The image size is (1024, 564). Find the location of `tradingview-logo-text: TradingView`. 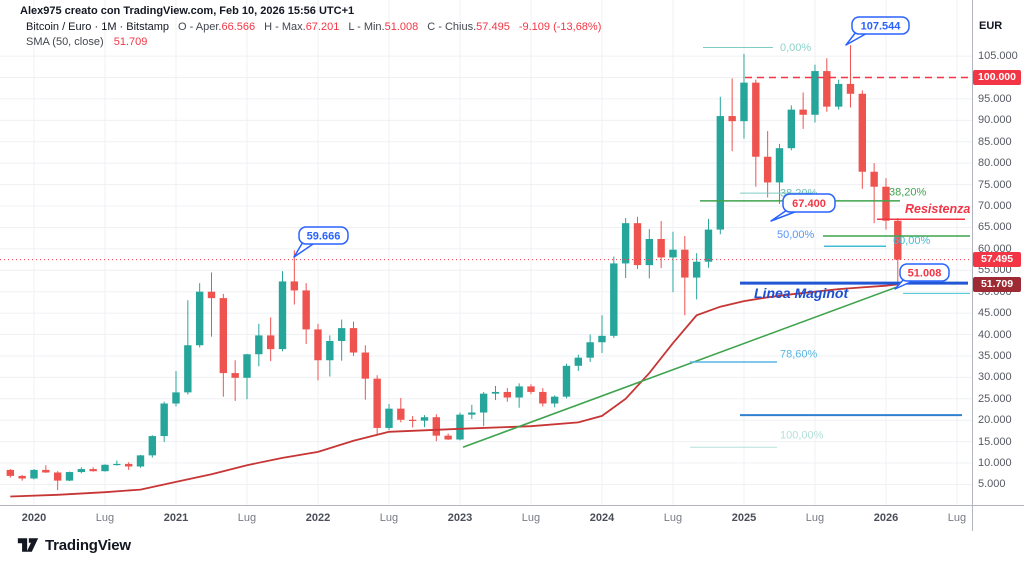

tradingview-logo-text: TradingView is located at coordinates (88, 545).